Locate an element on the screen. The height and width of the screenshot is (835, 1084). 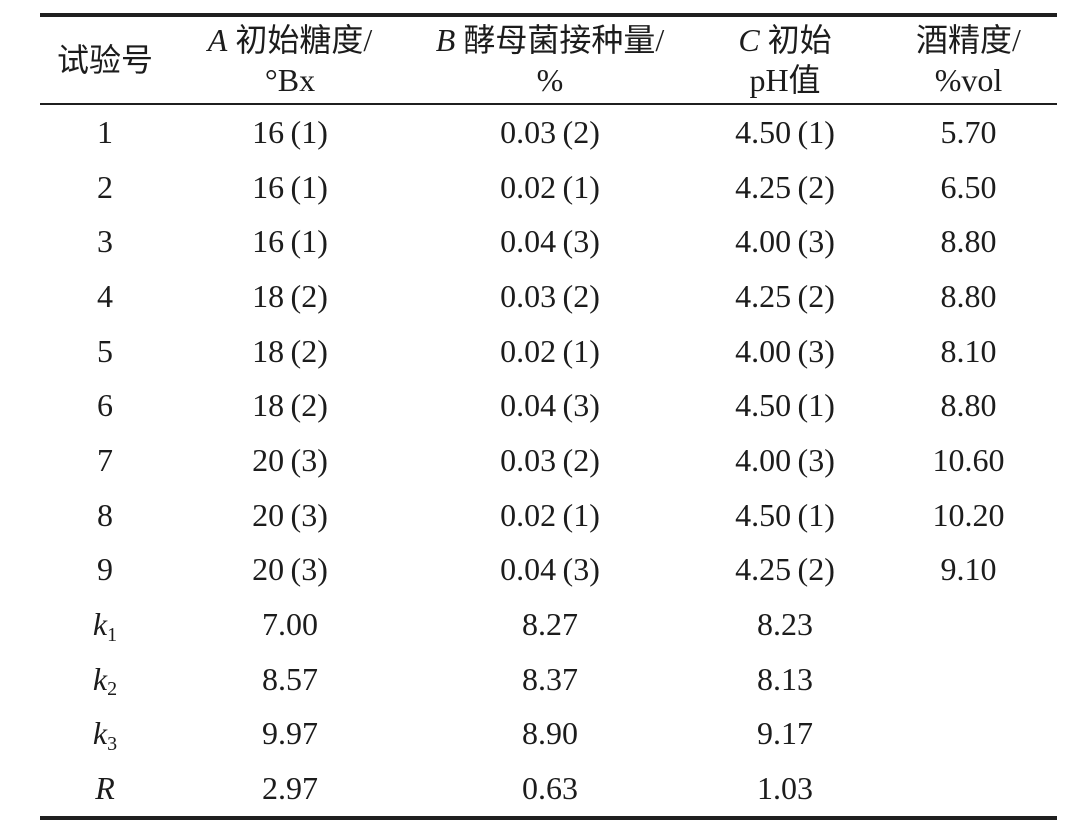
row-label: 6 is located at coordinates (105, 405).